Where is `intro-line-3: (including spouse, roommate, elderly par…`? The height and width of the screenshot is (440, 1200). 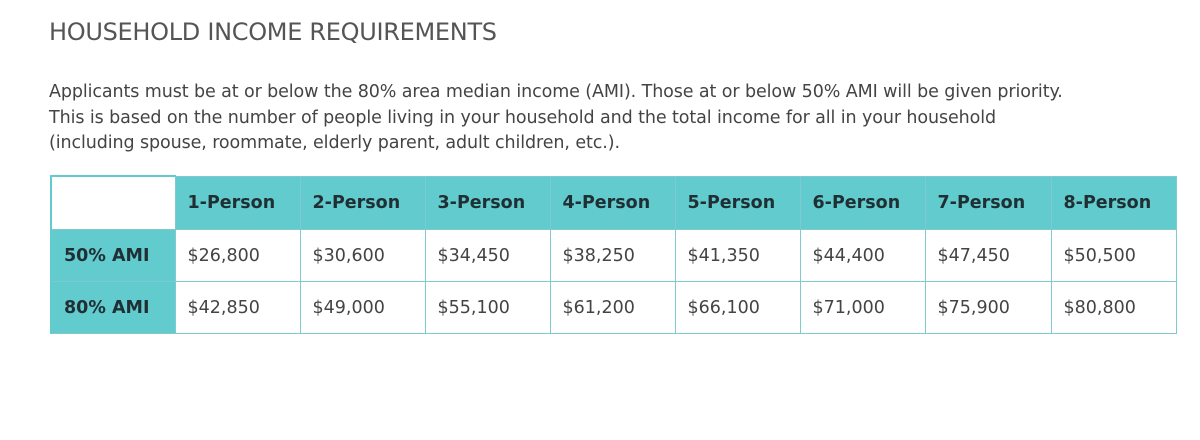 intro-line-3: (including spouse, roommate, elderly par… is located at coordinates (334, 143).